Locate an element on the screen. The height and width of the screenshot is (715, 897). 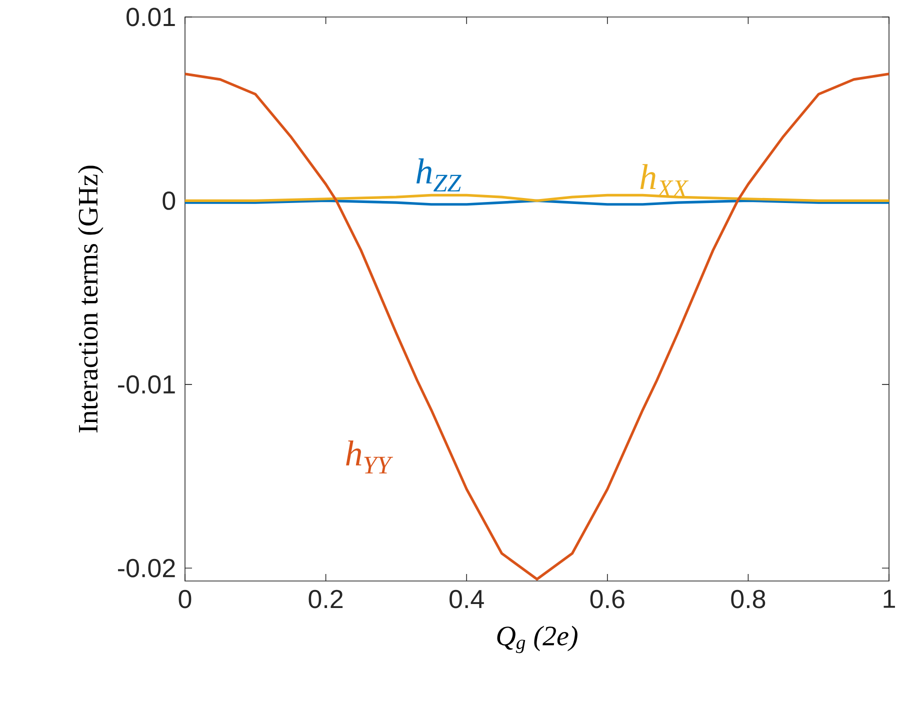
series-label: h$_{ZZ}$ is located at coordinates (439, 175).